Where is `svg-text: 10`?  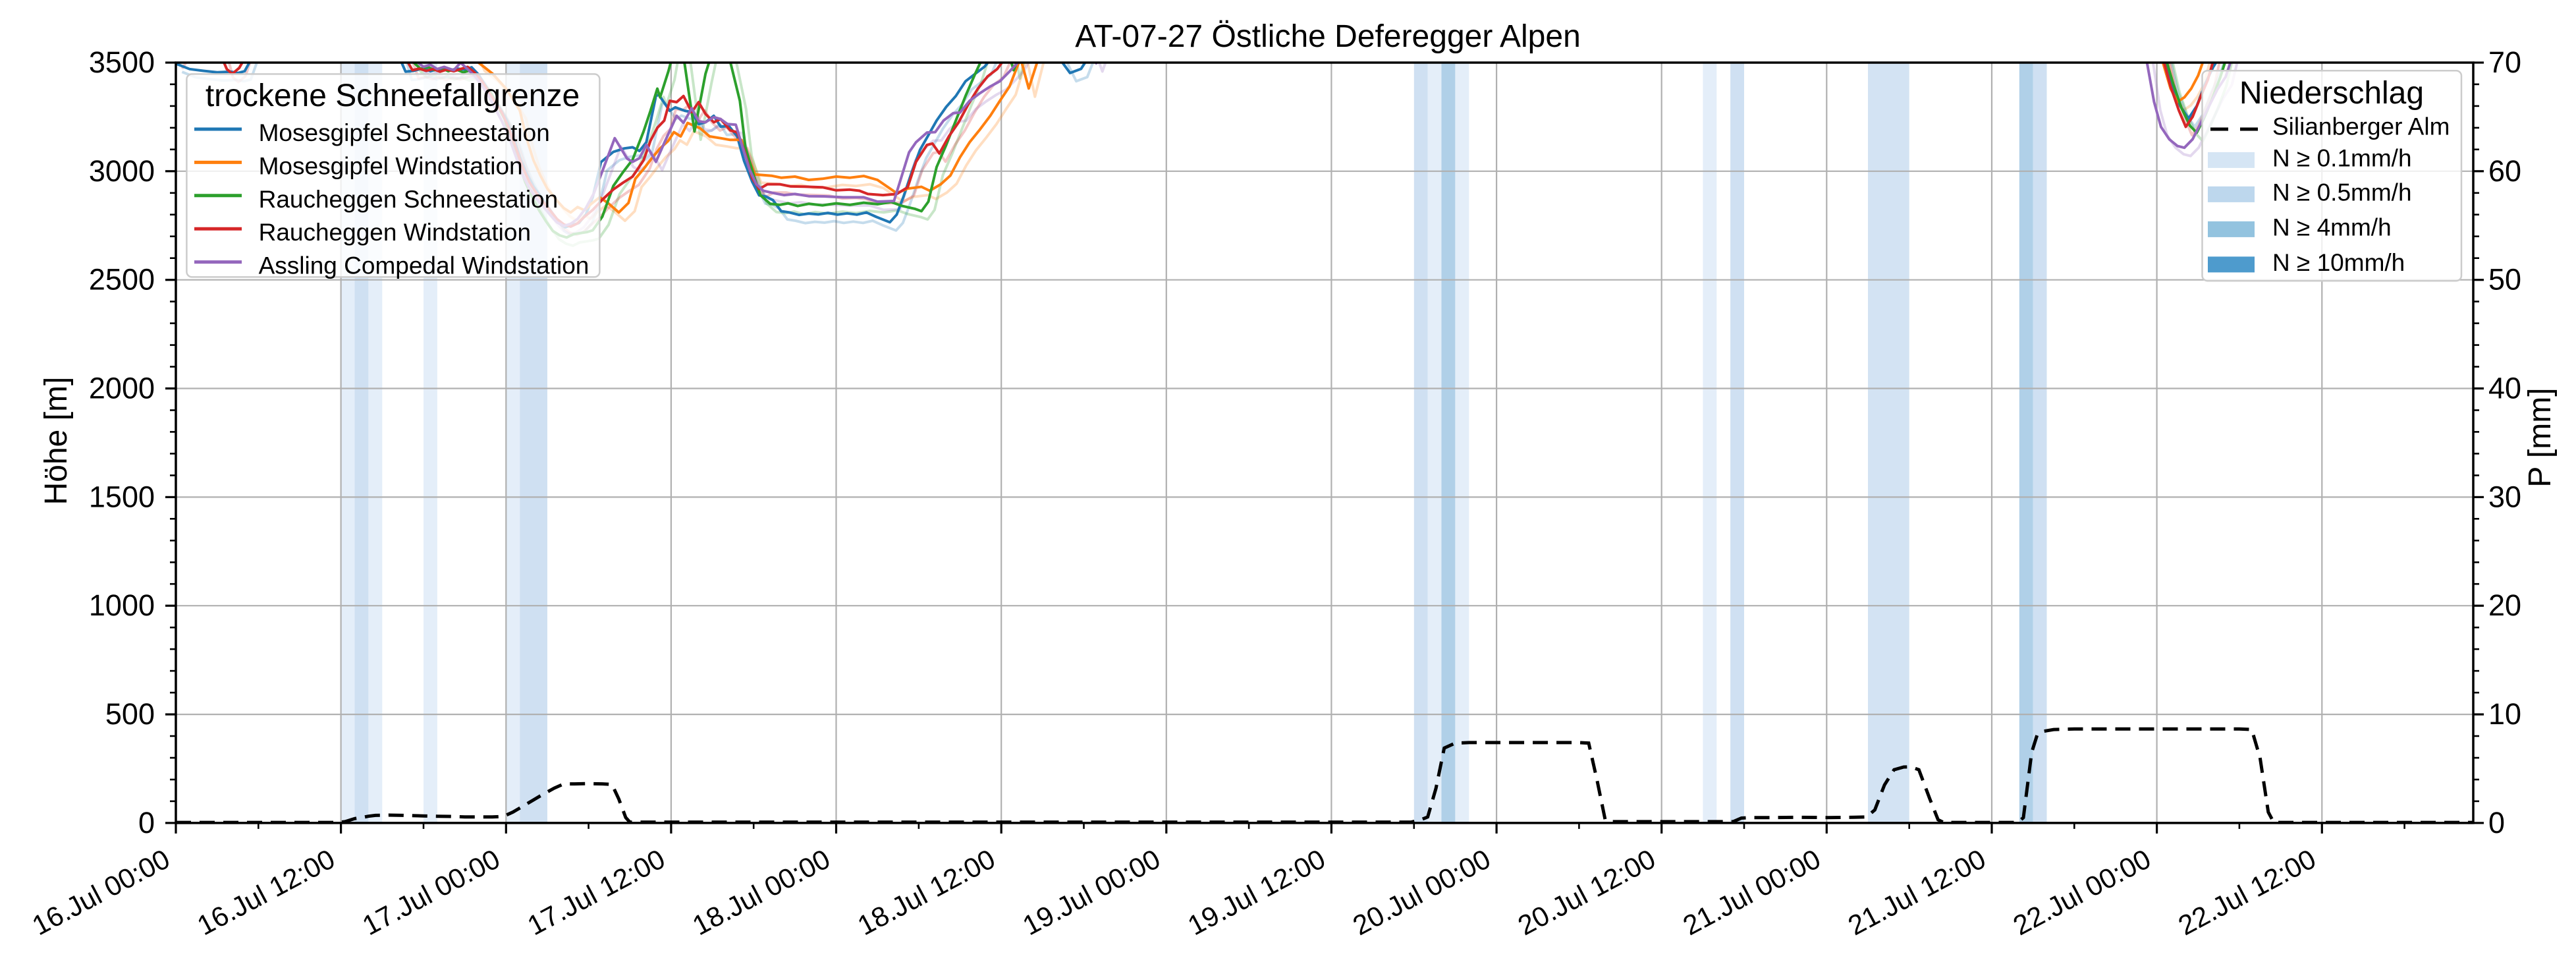 svg-text: 10 is located at coordinates (2504, 714).